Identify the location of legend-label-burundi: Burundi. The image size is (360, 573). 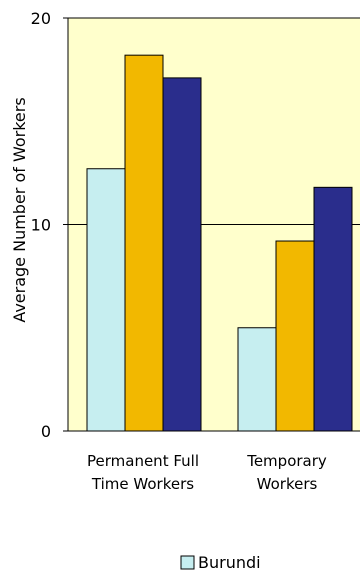
(229, 562).